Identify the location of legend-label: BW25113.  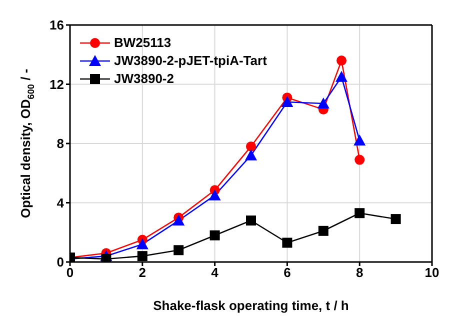
(143, 43).